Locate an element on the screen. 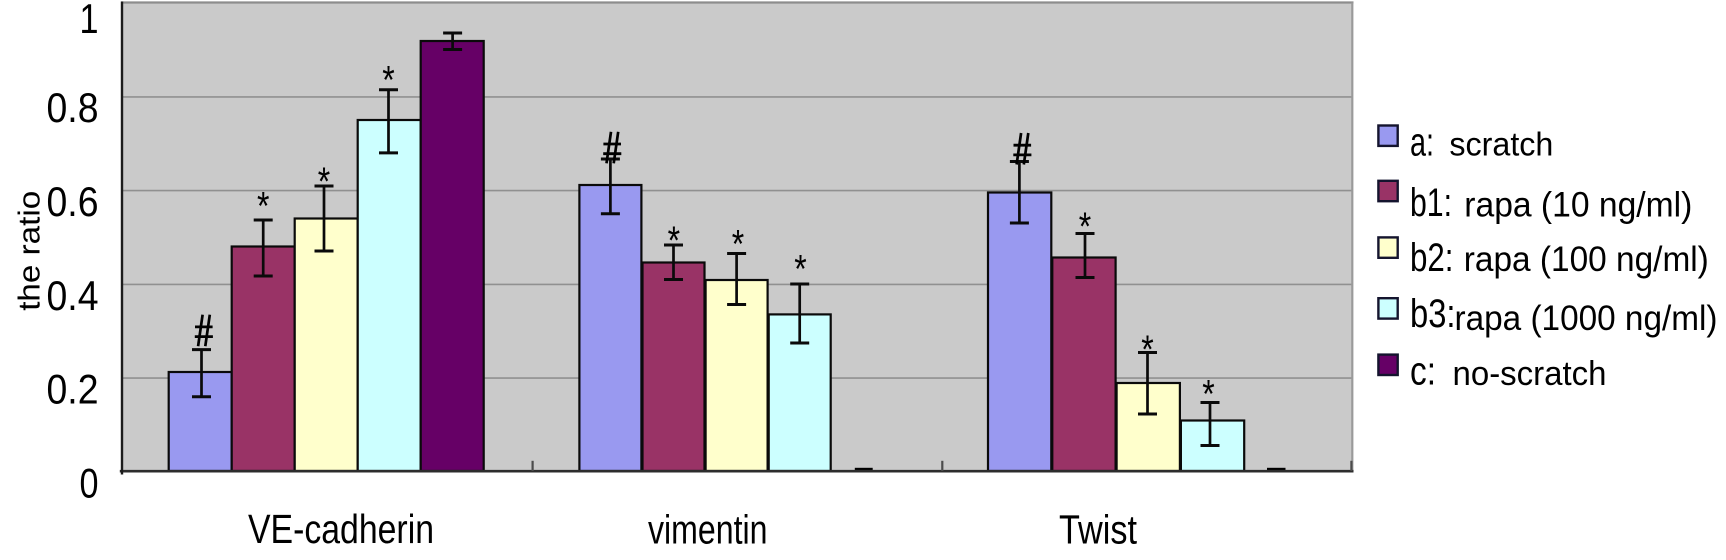  svg-text: 1 is located at coordinates (89, 21).